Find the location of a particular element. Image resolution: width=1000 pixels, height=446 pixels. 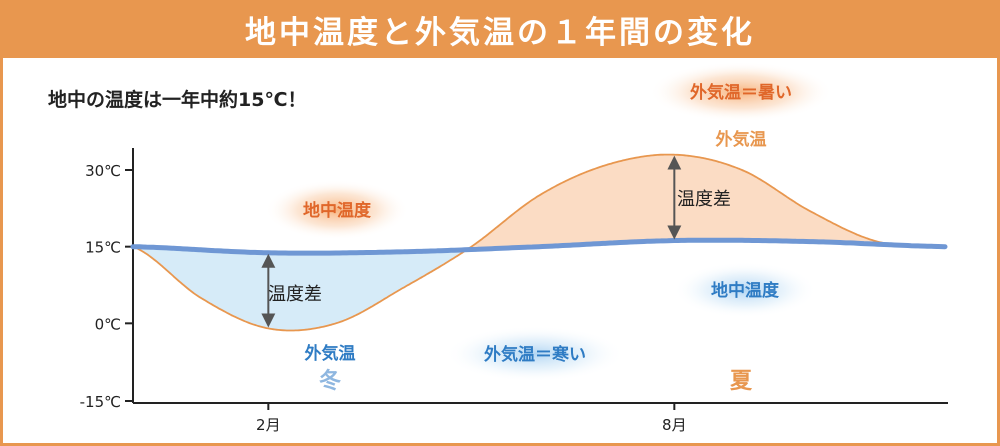

hot-air-label: 外気温＝暑い is located at coordinates (741, 92).